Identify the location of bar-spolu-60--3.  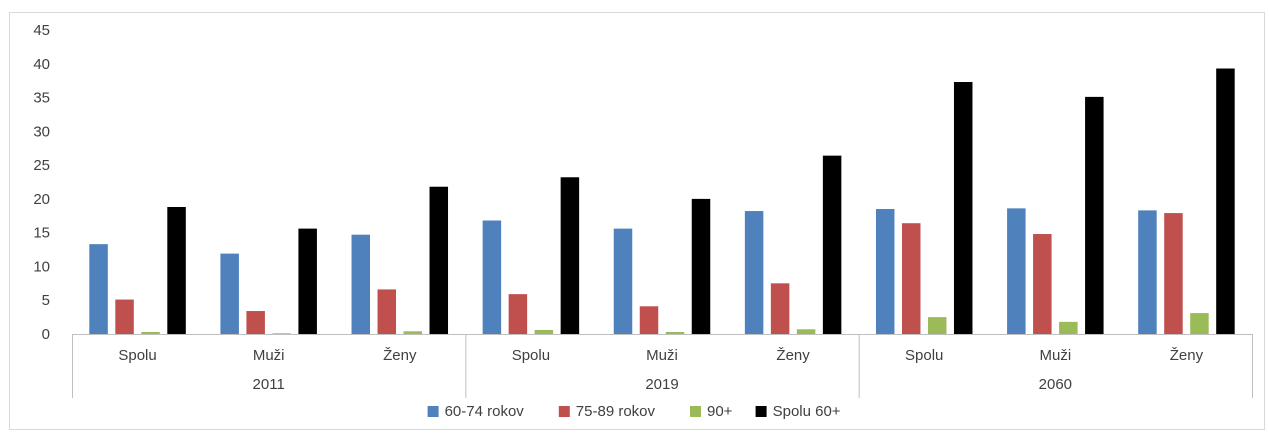
(570, 255).